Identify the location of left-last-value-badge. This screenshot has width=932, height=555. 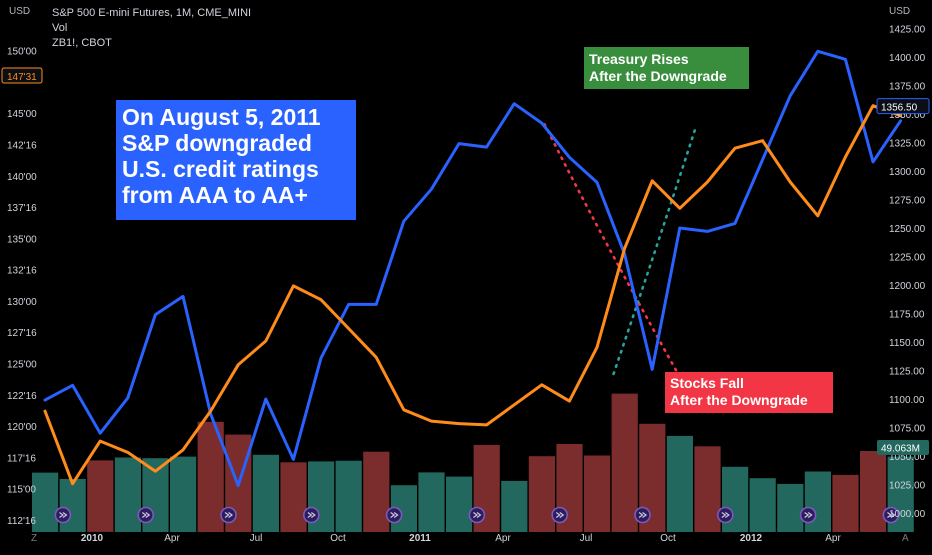
(22, 75).